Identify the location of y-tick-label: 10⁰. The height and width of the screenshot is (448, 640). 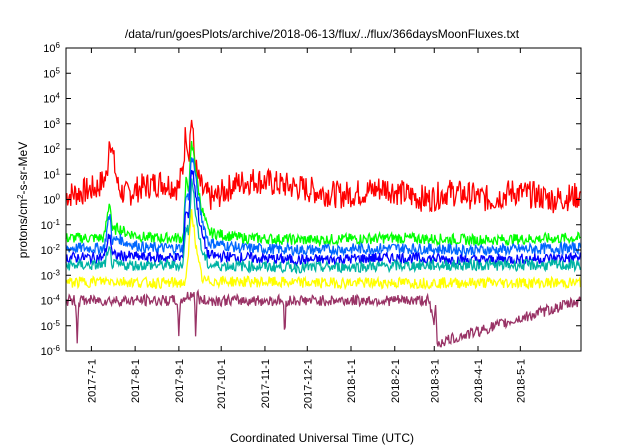
(51, 199).